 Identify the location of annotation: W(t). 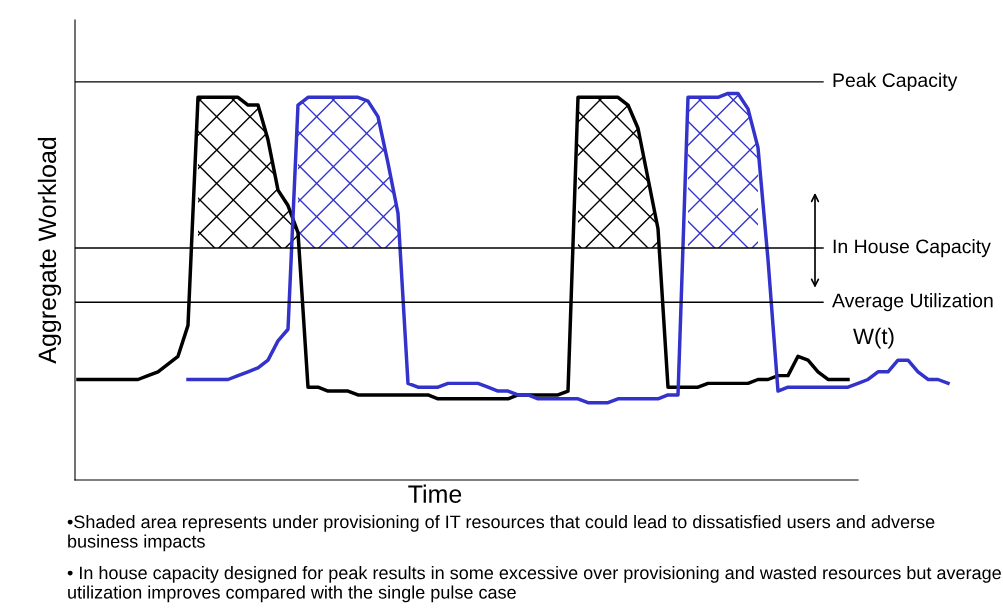
(873, 338).